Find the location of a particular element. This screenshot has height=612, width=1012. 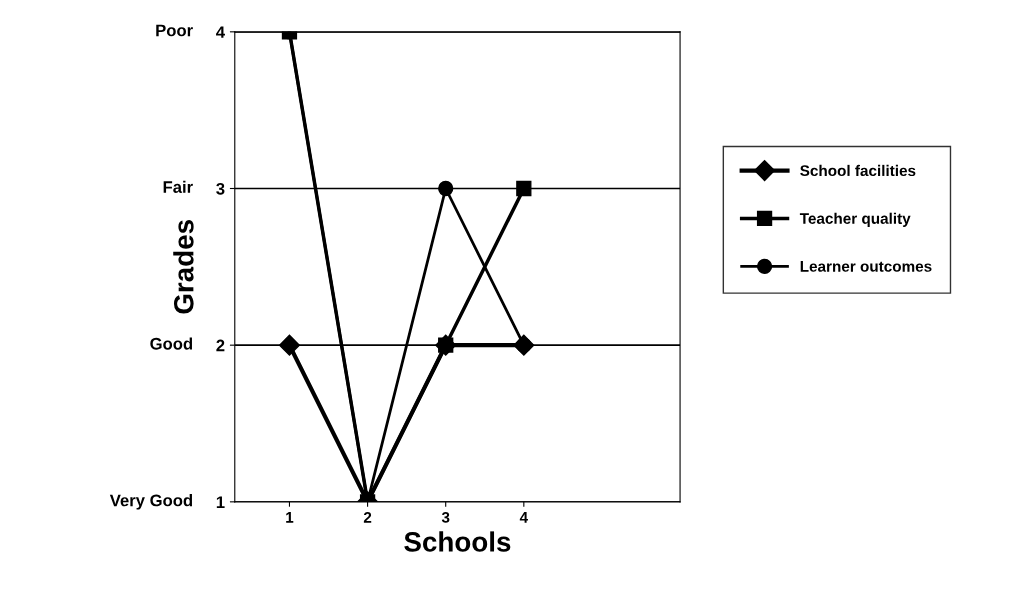

x-tick-label: 4 is located at coordinates (523, 517).